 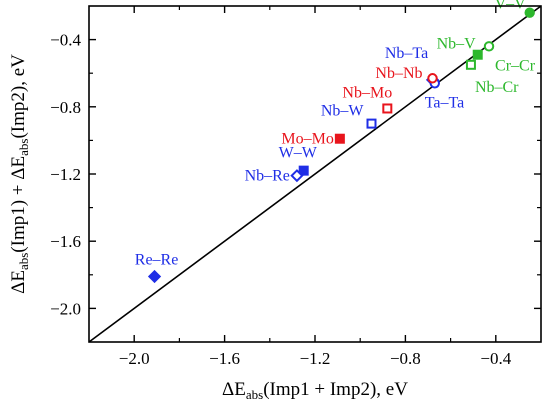 I want to click on point-cr-cr, so click(x=489, y=46).